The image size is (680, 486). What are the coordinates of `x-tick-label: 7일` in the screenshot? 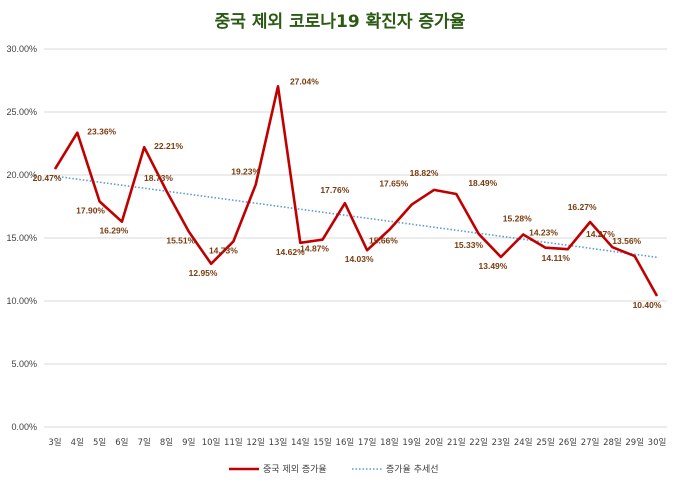 It's located at (144, 443).